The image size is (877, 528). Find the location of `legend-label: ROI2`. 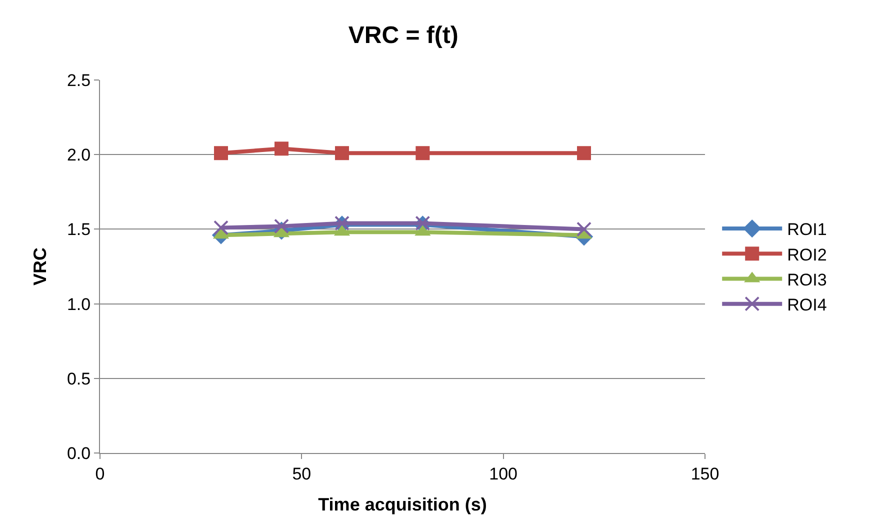

legend-label: ROI2 is located at coordinates (807, 254).